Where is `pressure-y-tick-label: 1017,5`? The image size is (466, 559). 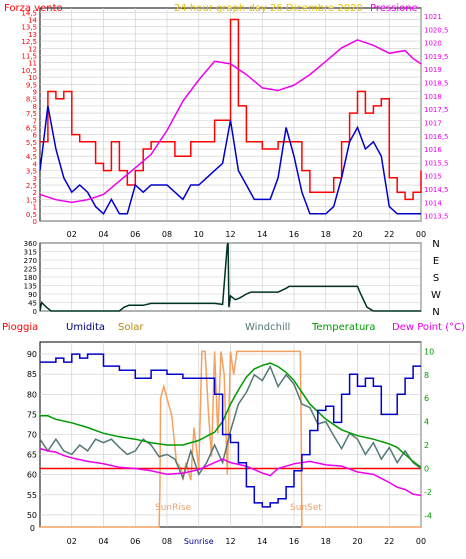 pressure-y-tick-label: 1017,5 is located at coordinates (436, 110).